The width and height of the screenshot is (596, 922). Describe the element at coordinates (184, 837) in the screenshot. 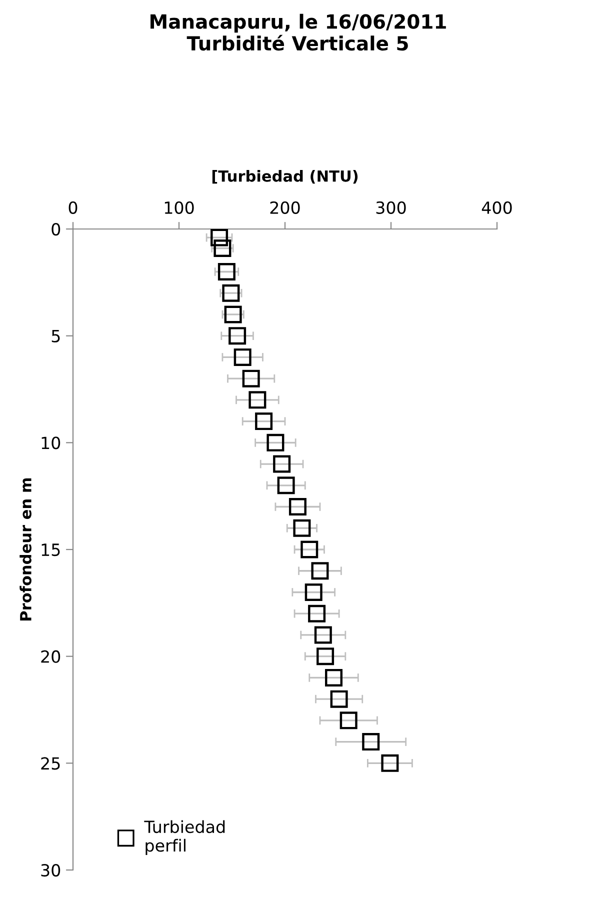

I see `legend-label: Turbiedad perfil` at that location.